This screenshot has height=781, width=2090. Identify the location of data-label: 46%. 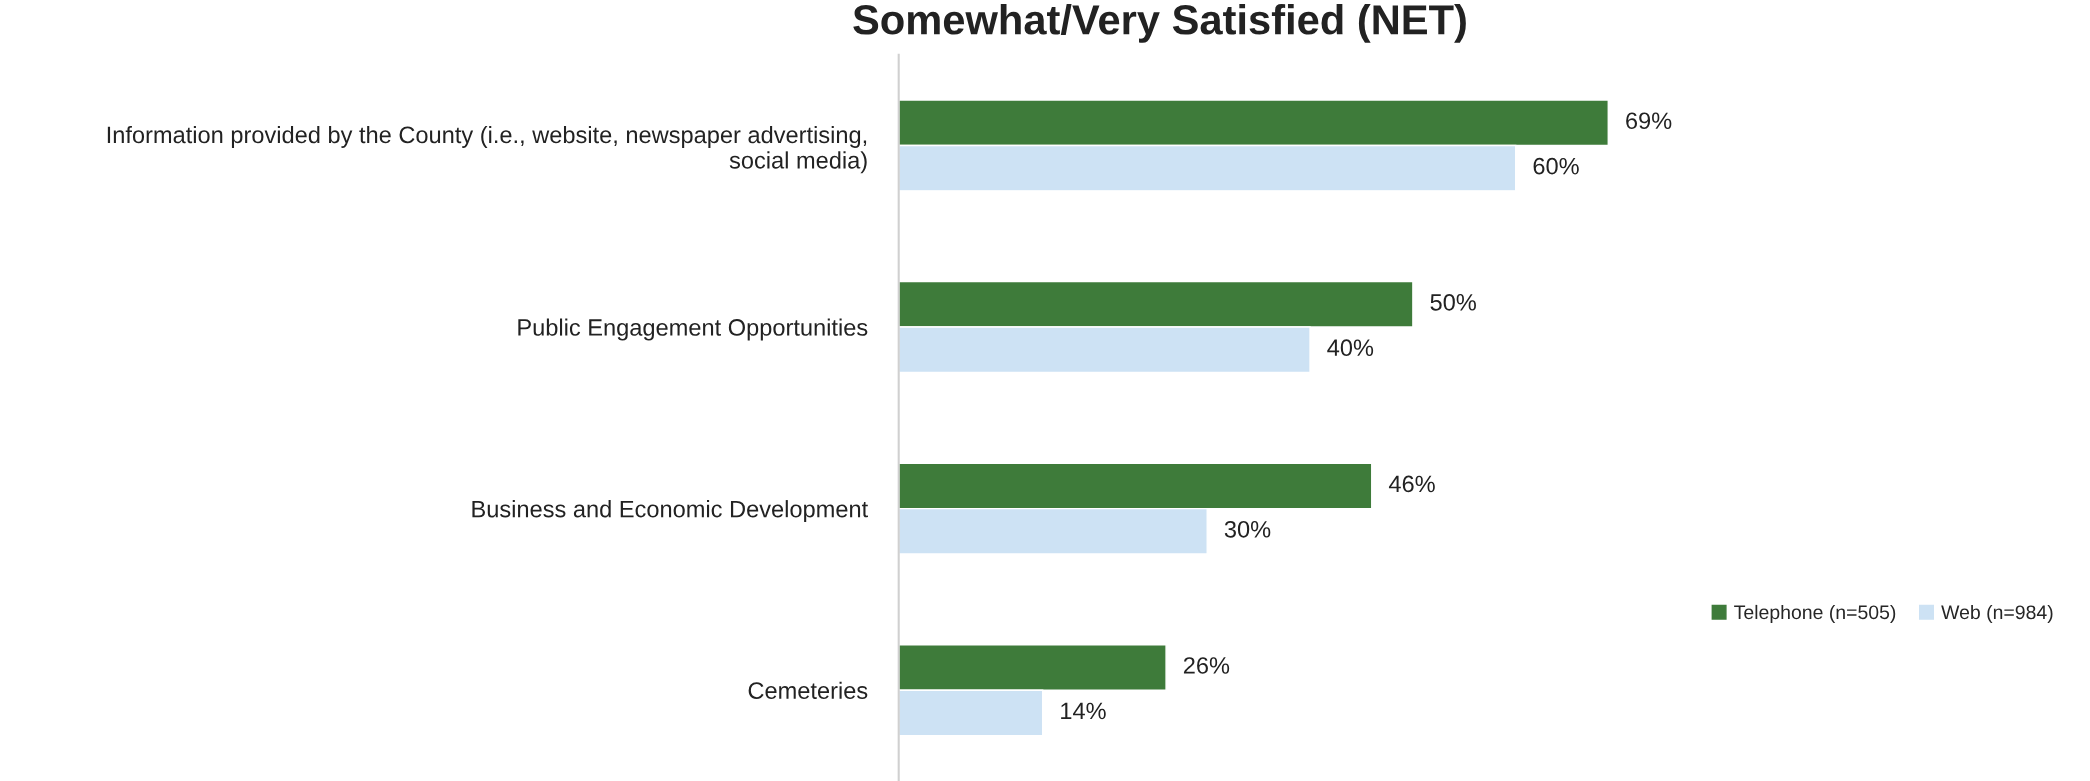
(1411, 484).